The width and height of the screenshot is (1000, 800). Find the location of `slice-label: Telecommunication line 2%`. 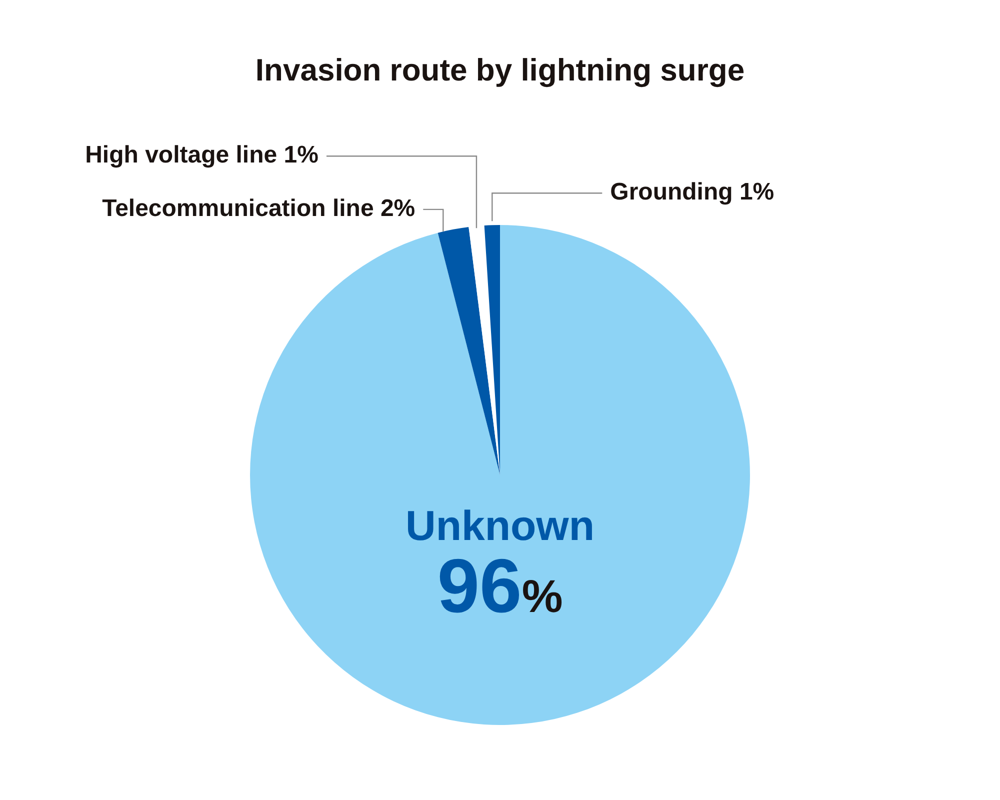

slice-label: Telecommunication line 2% is located at coordinates (259, 208).